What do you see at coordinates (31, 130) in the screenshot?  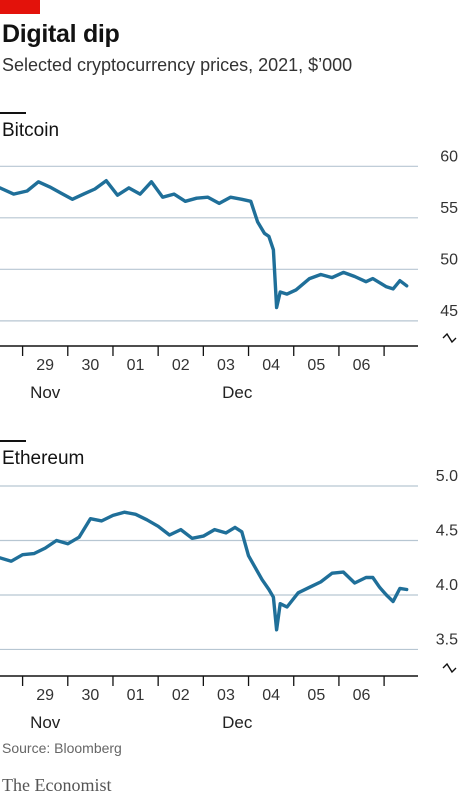 I see `panel-title-bitcoin: Bitcoin` at bounding box center [31, 130].